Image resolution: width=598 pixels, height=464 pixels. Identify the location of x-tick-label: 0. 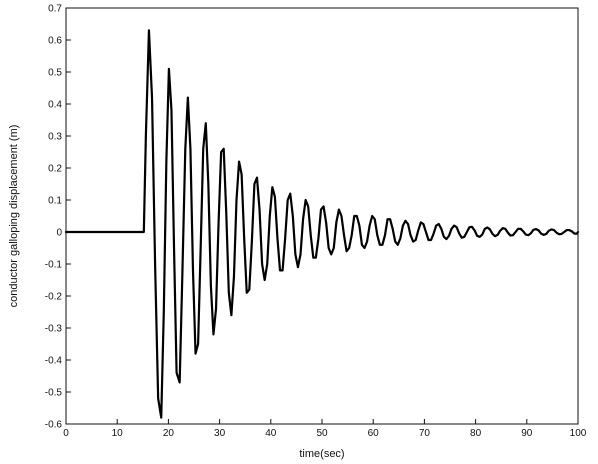
(66, 433).